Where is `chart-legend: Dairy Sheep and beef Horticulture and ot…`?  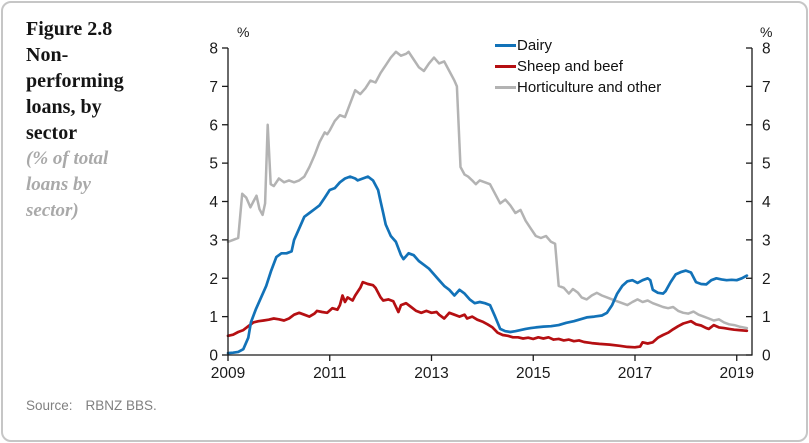 chart-legend: Dairy Sheep and beef Horticulture and ot… is located at coordinates (578, 66).